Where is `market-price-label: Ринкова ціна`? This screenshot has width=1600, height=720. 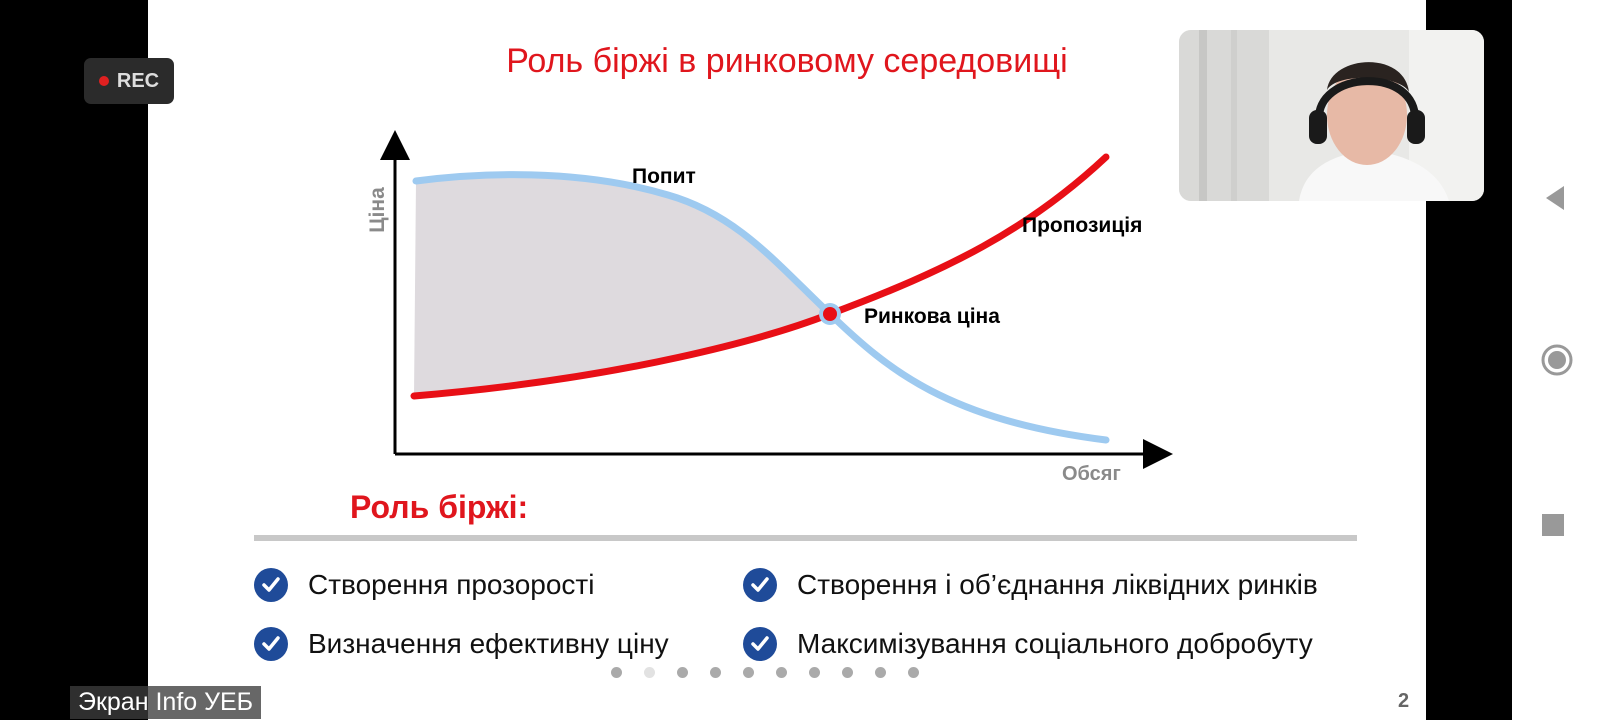 market-price-label: Ринкова ціна is located at coordinates (932, 316).